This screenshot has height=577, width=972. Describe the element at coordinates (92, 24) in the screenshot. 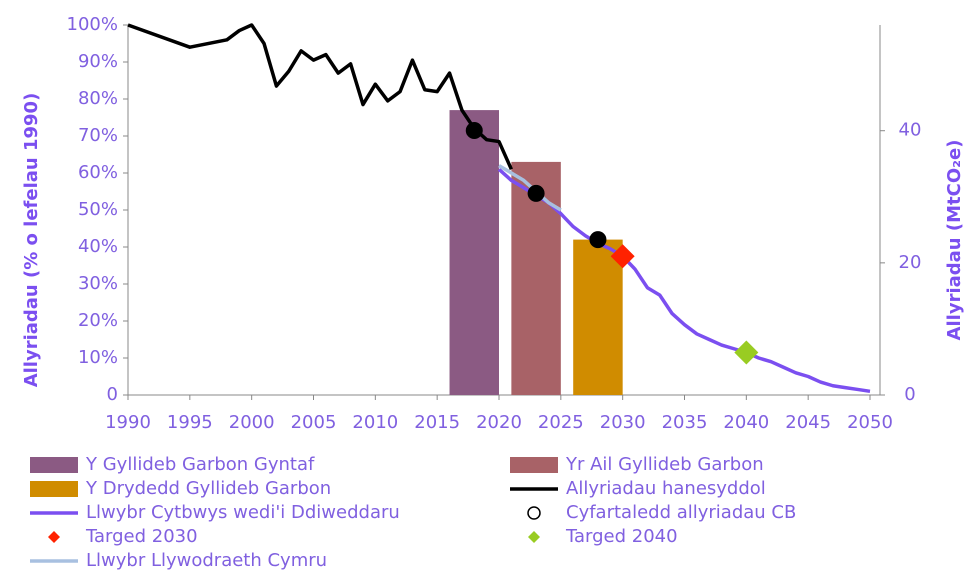

I see `y-tick-label: 100%` at that location.